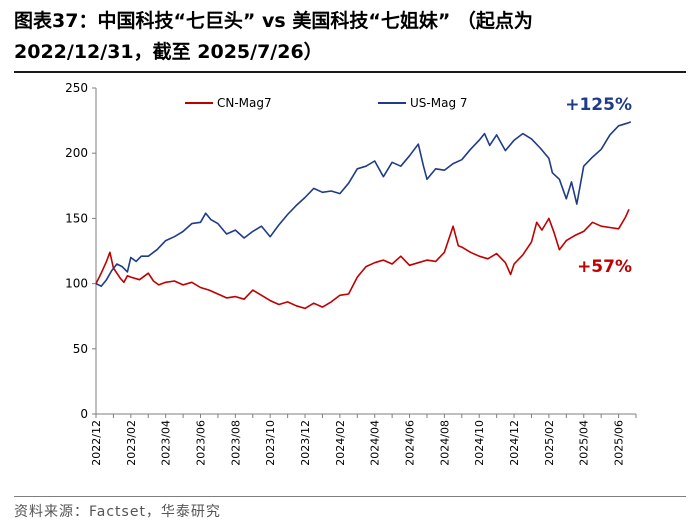 This screenshot has width=700, height=527. Describe the element at coordinates (340, 443) in the screenshot. I see `x-tick-label: 2024/02` at that location.